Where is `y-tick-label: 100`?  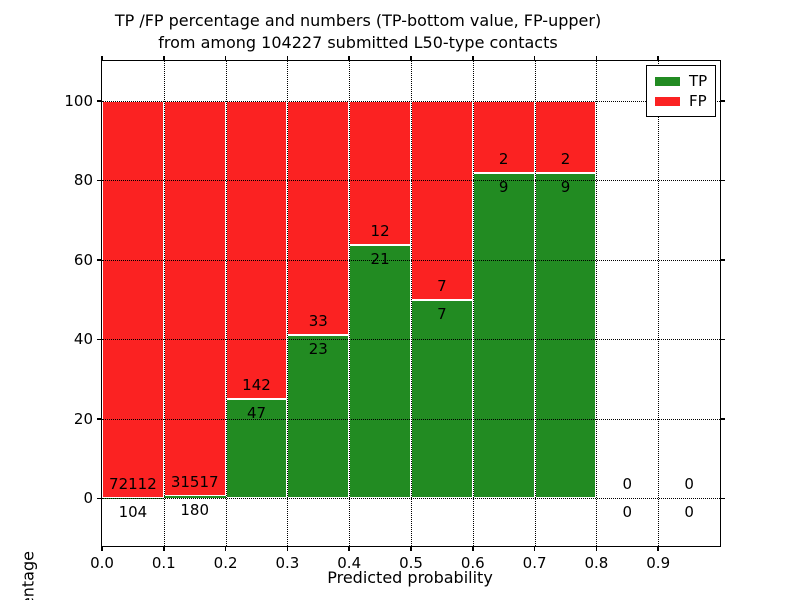 y-tick-label: 100 is located at coordinates (78, 100).